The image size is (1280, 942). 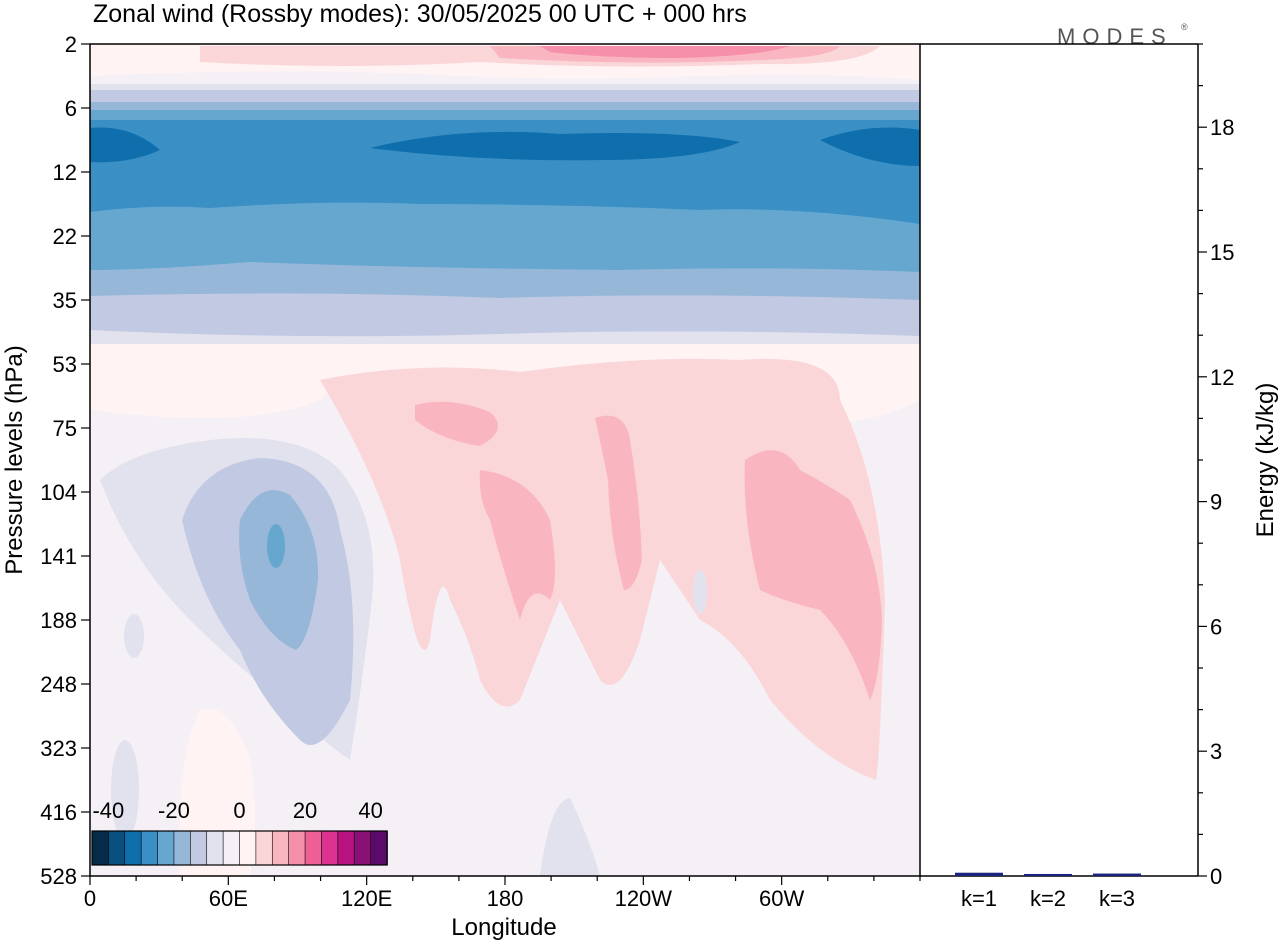 I want to click on energy-y-tick-label: 3, so click(x=1216, y=751).